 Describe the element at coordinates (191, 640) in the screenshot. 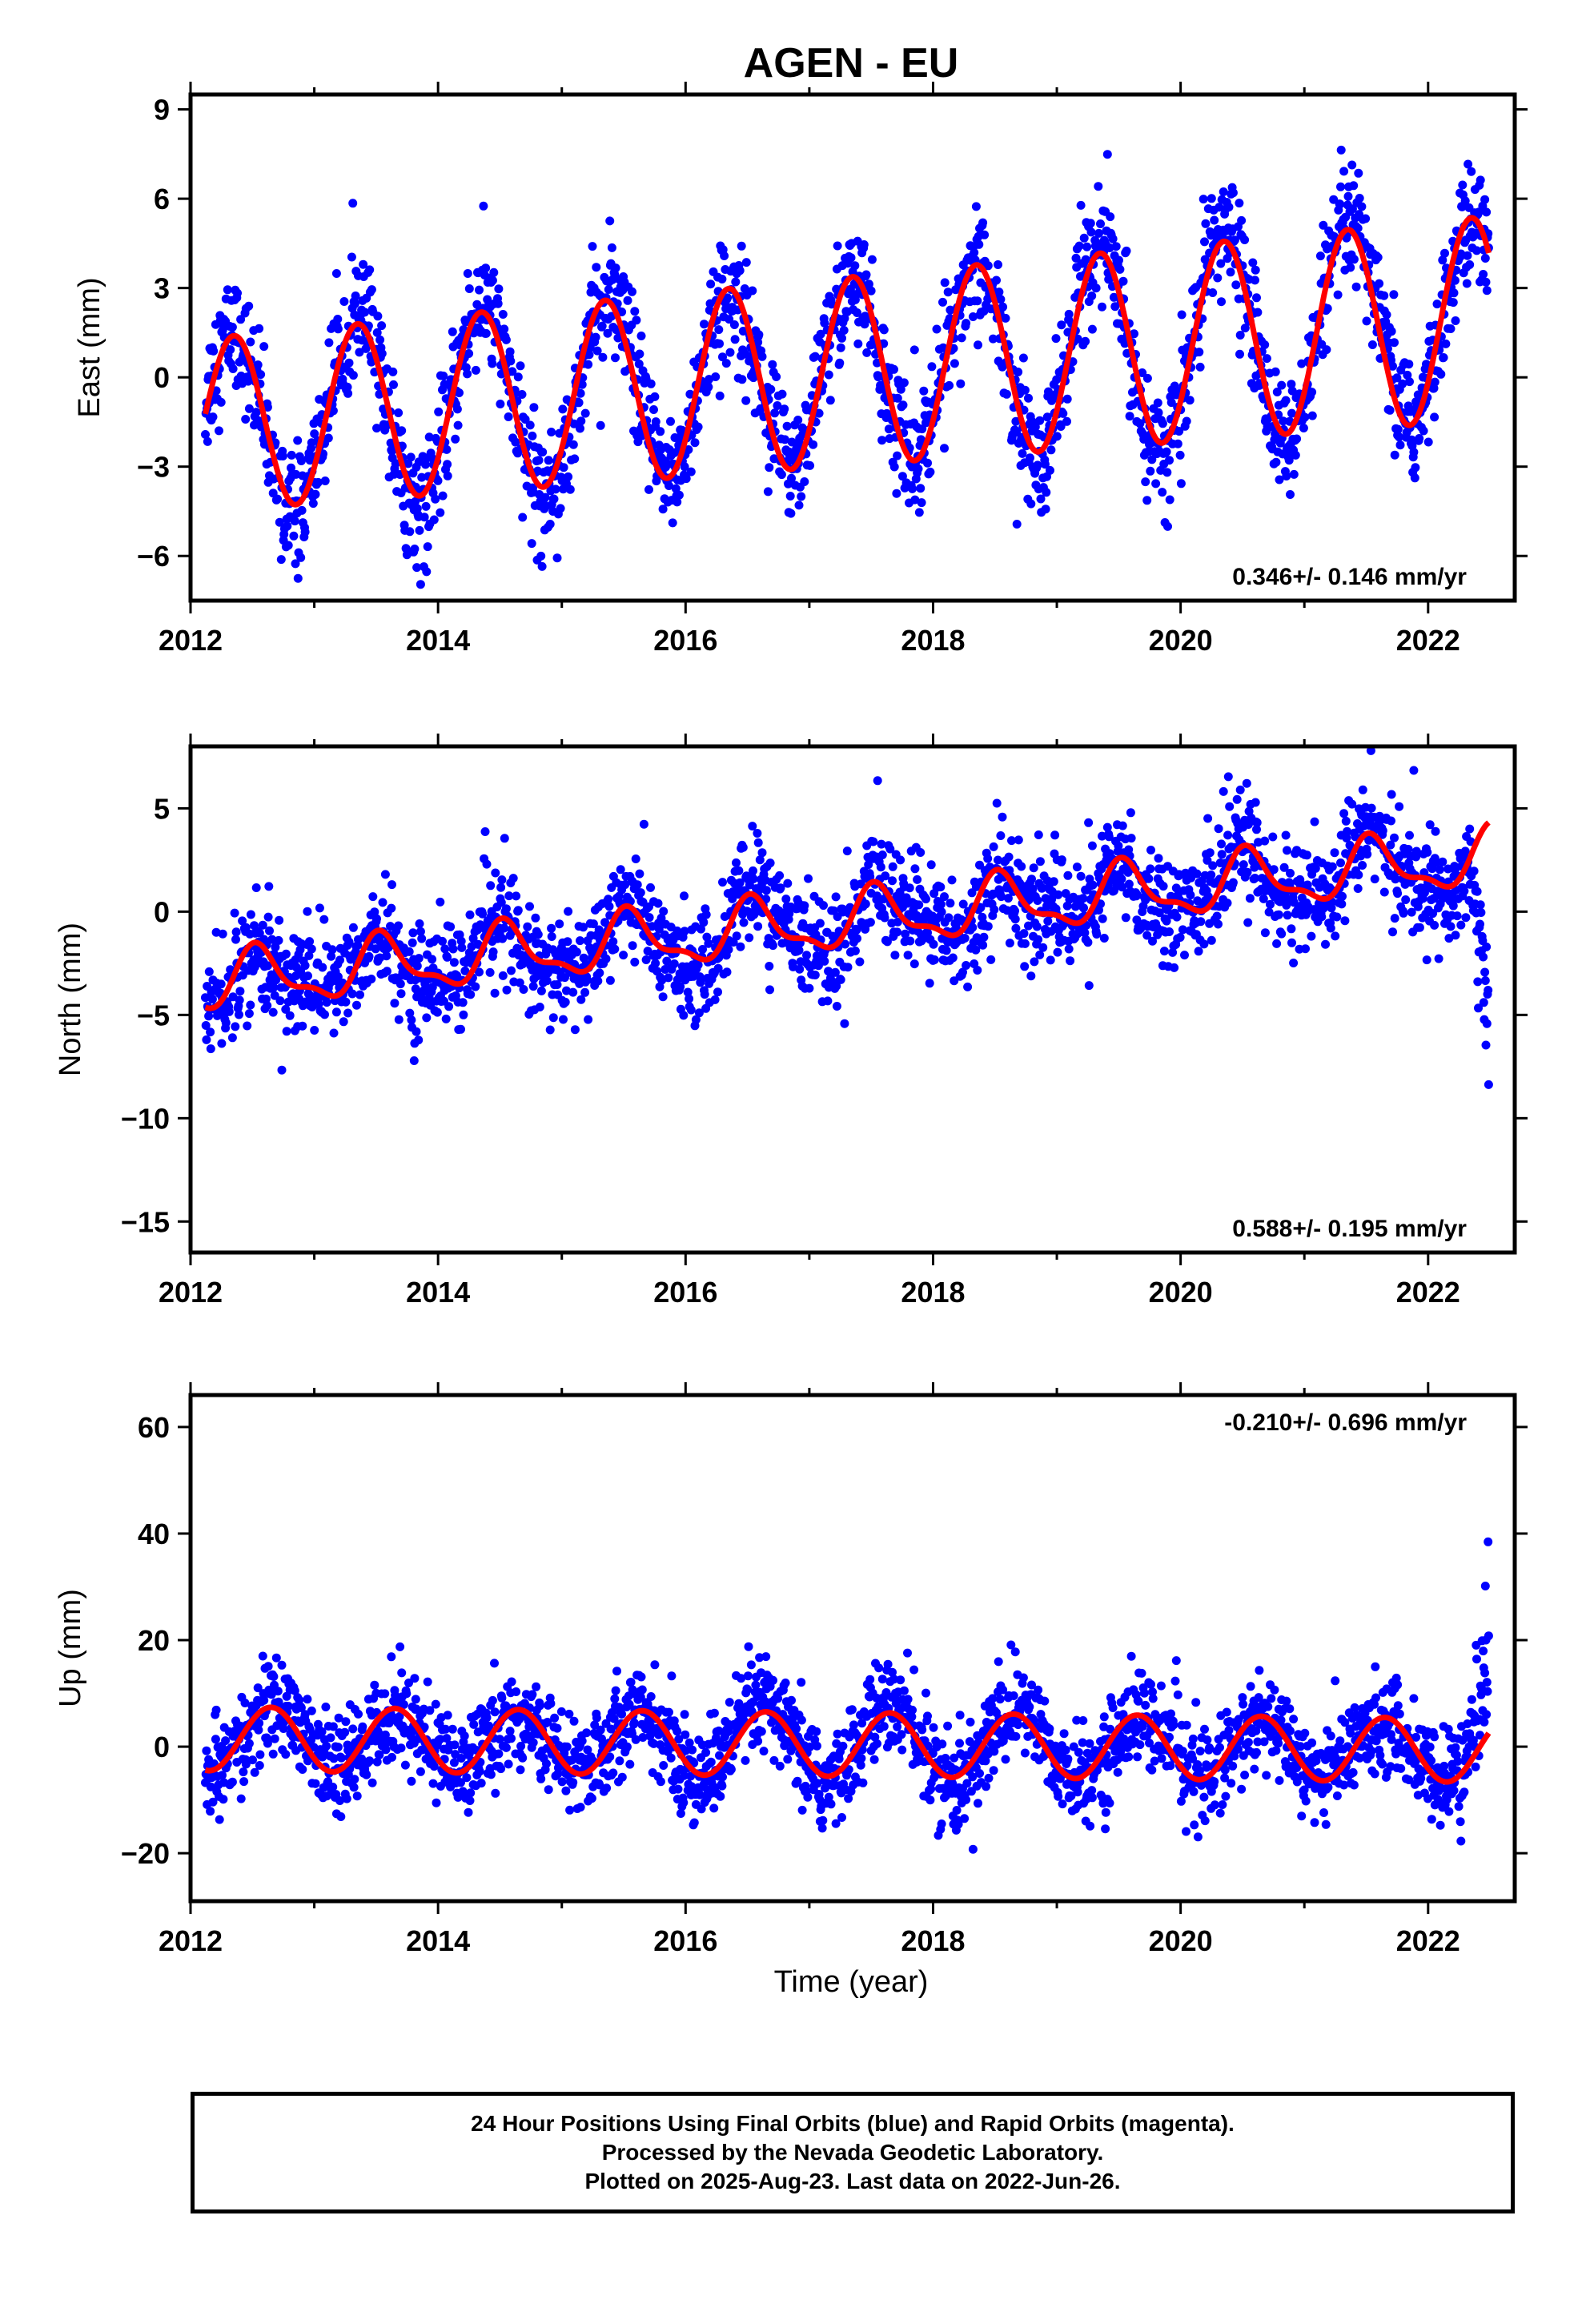

I see `east-x-tick-label: 2012` at that location.